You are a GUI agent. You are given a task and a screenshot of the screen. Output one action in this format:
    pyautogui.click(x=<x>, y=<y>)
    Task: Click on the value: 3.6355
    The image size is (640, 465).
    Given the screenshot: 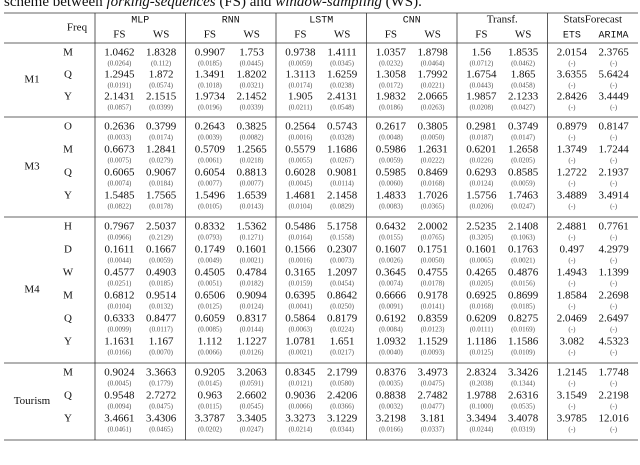 What is the action you would take?
    pyautogui.click(x=572, y=75)
    